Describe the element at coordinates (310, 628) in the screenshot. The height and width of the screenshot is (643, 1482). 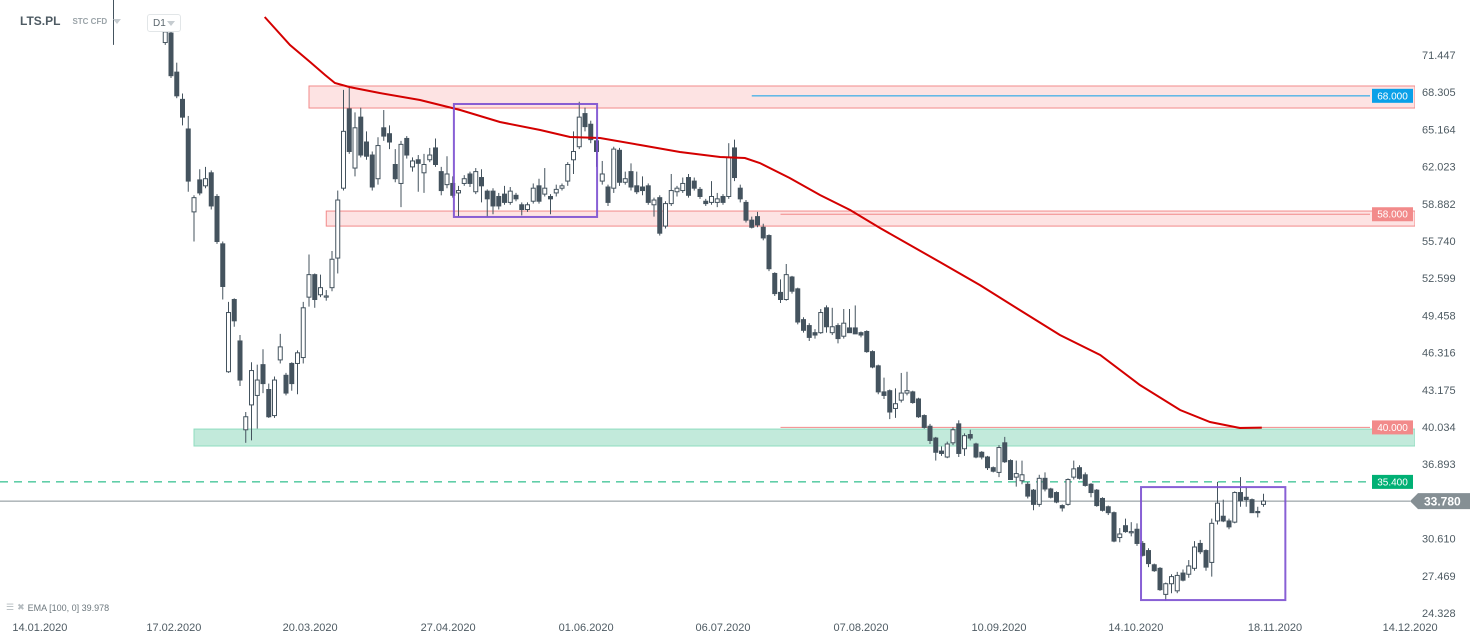
I see `date-tick-label: 20.03.2020` at that location.